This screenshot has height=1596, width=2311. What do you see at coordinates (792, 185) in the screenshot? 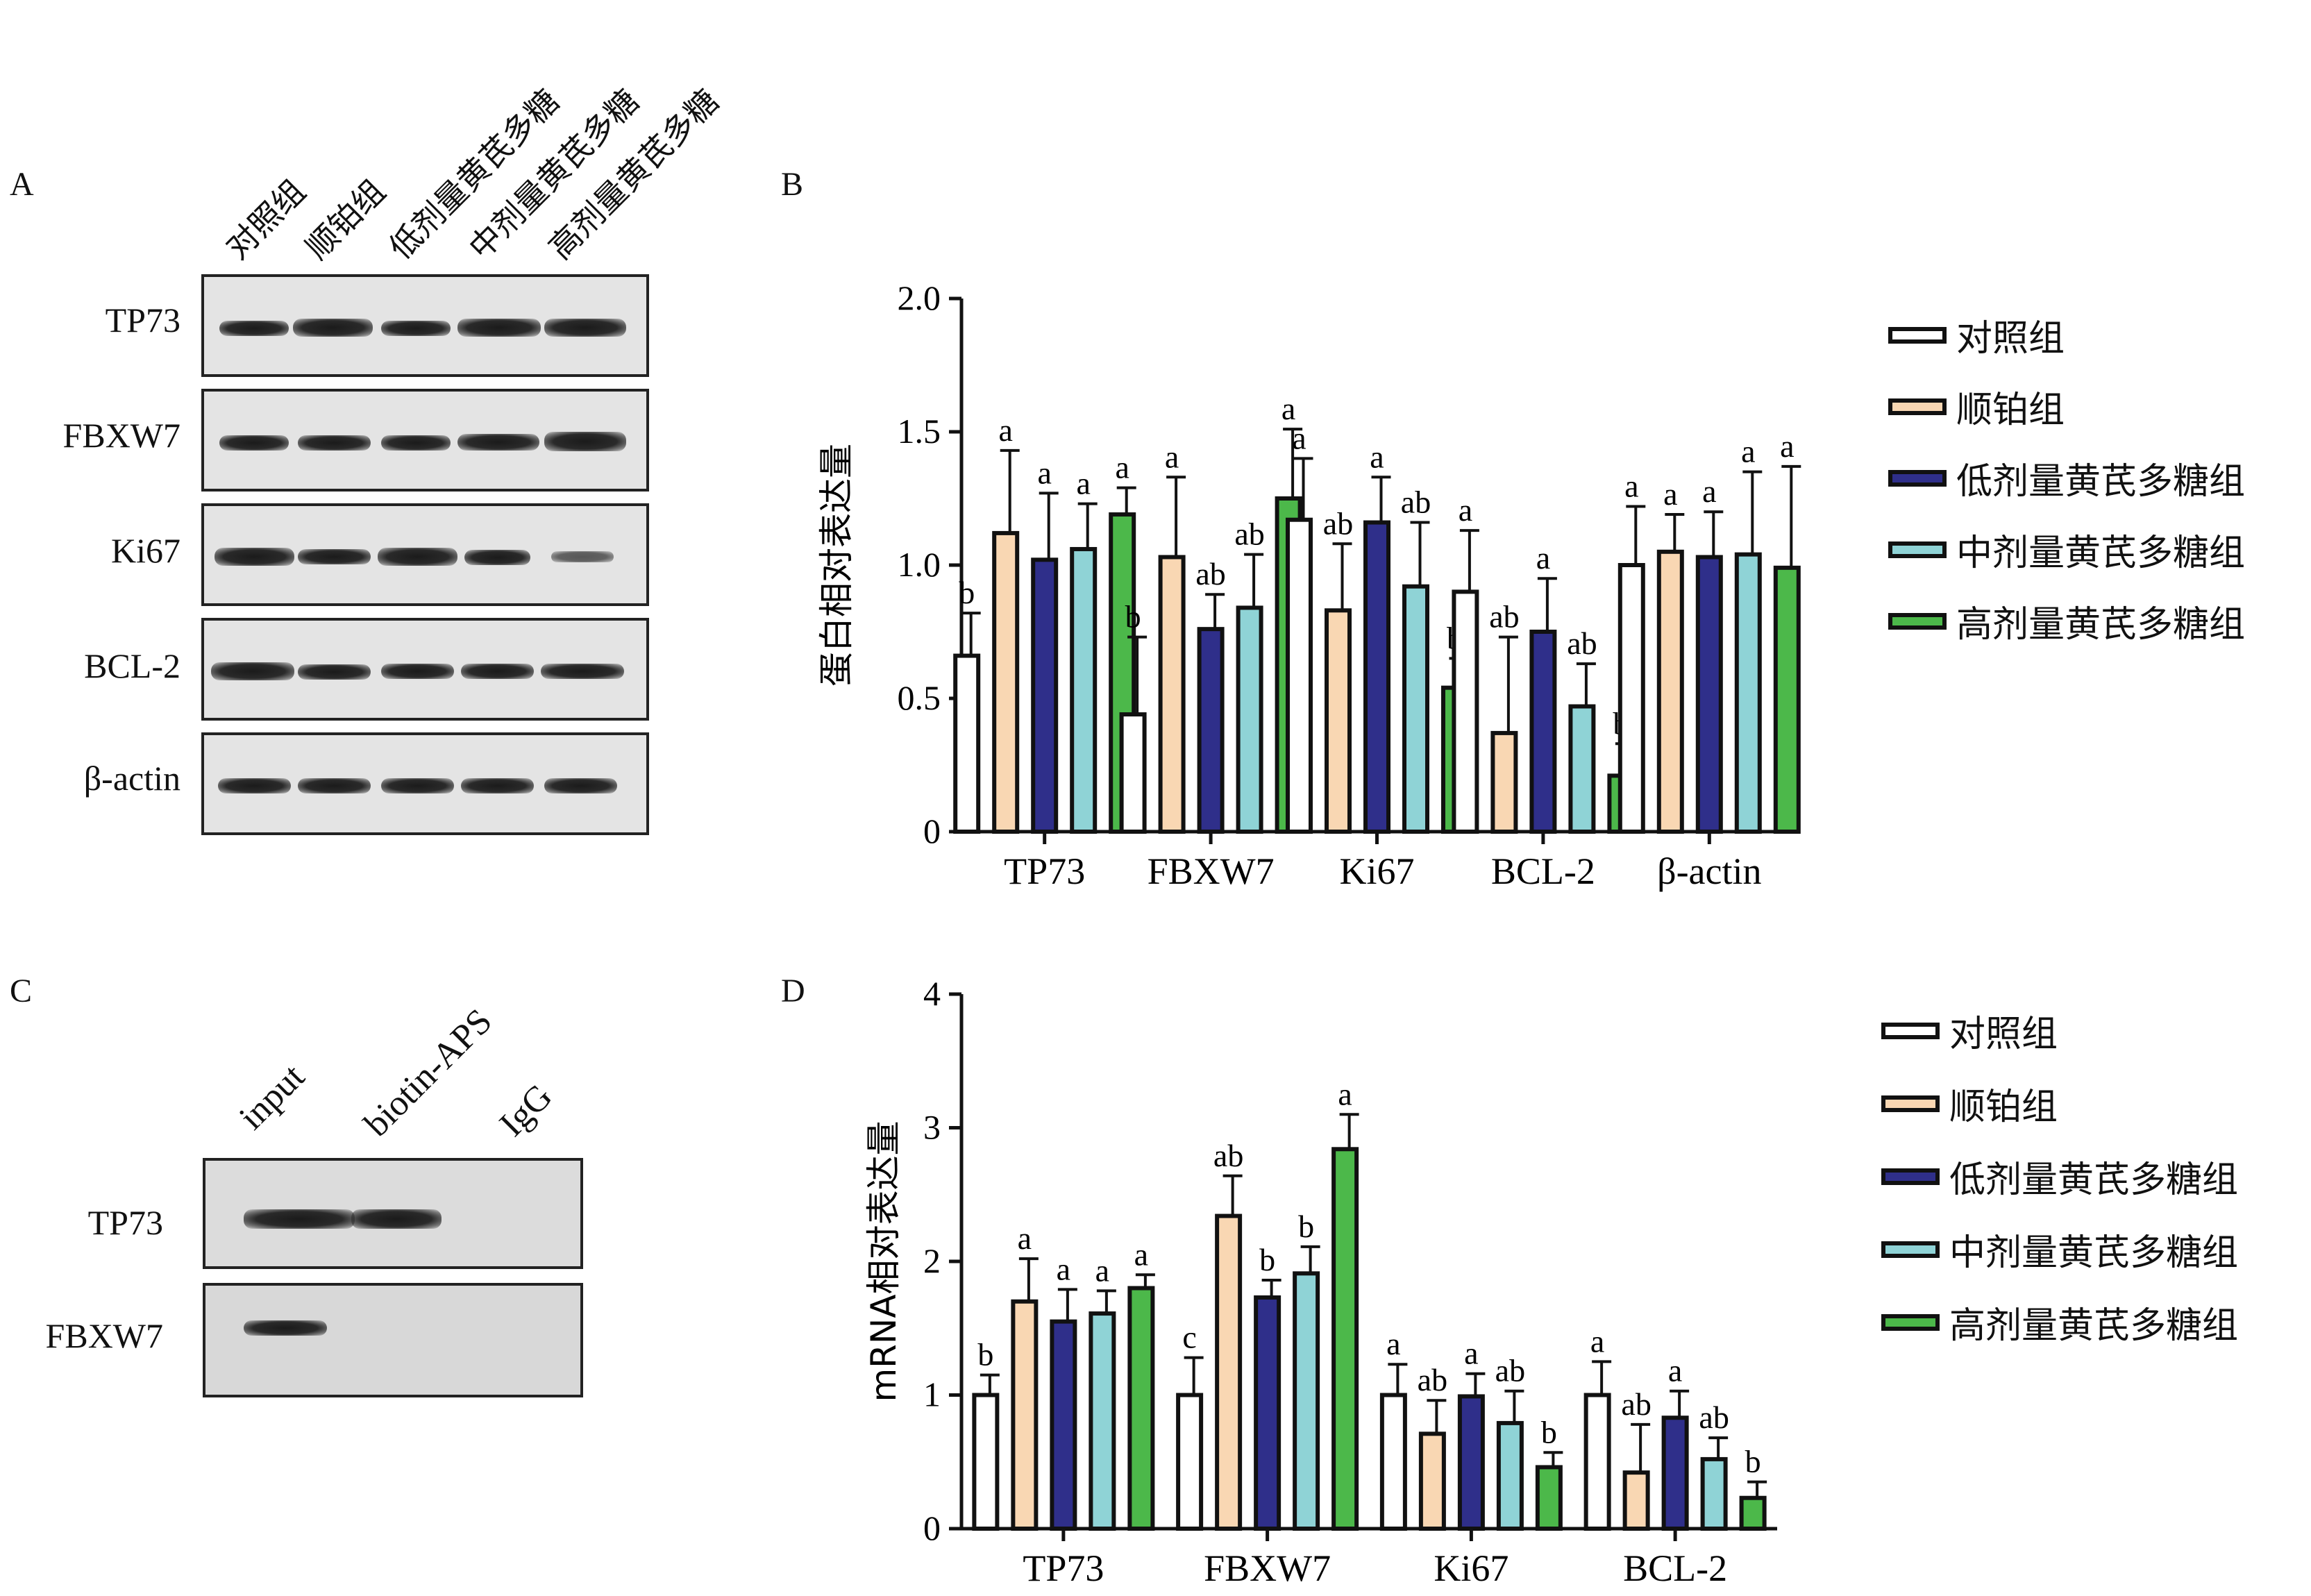
I see `panel-letter-b: B` at bounding box center [792, 185].